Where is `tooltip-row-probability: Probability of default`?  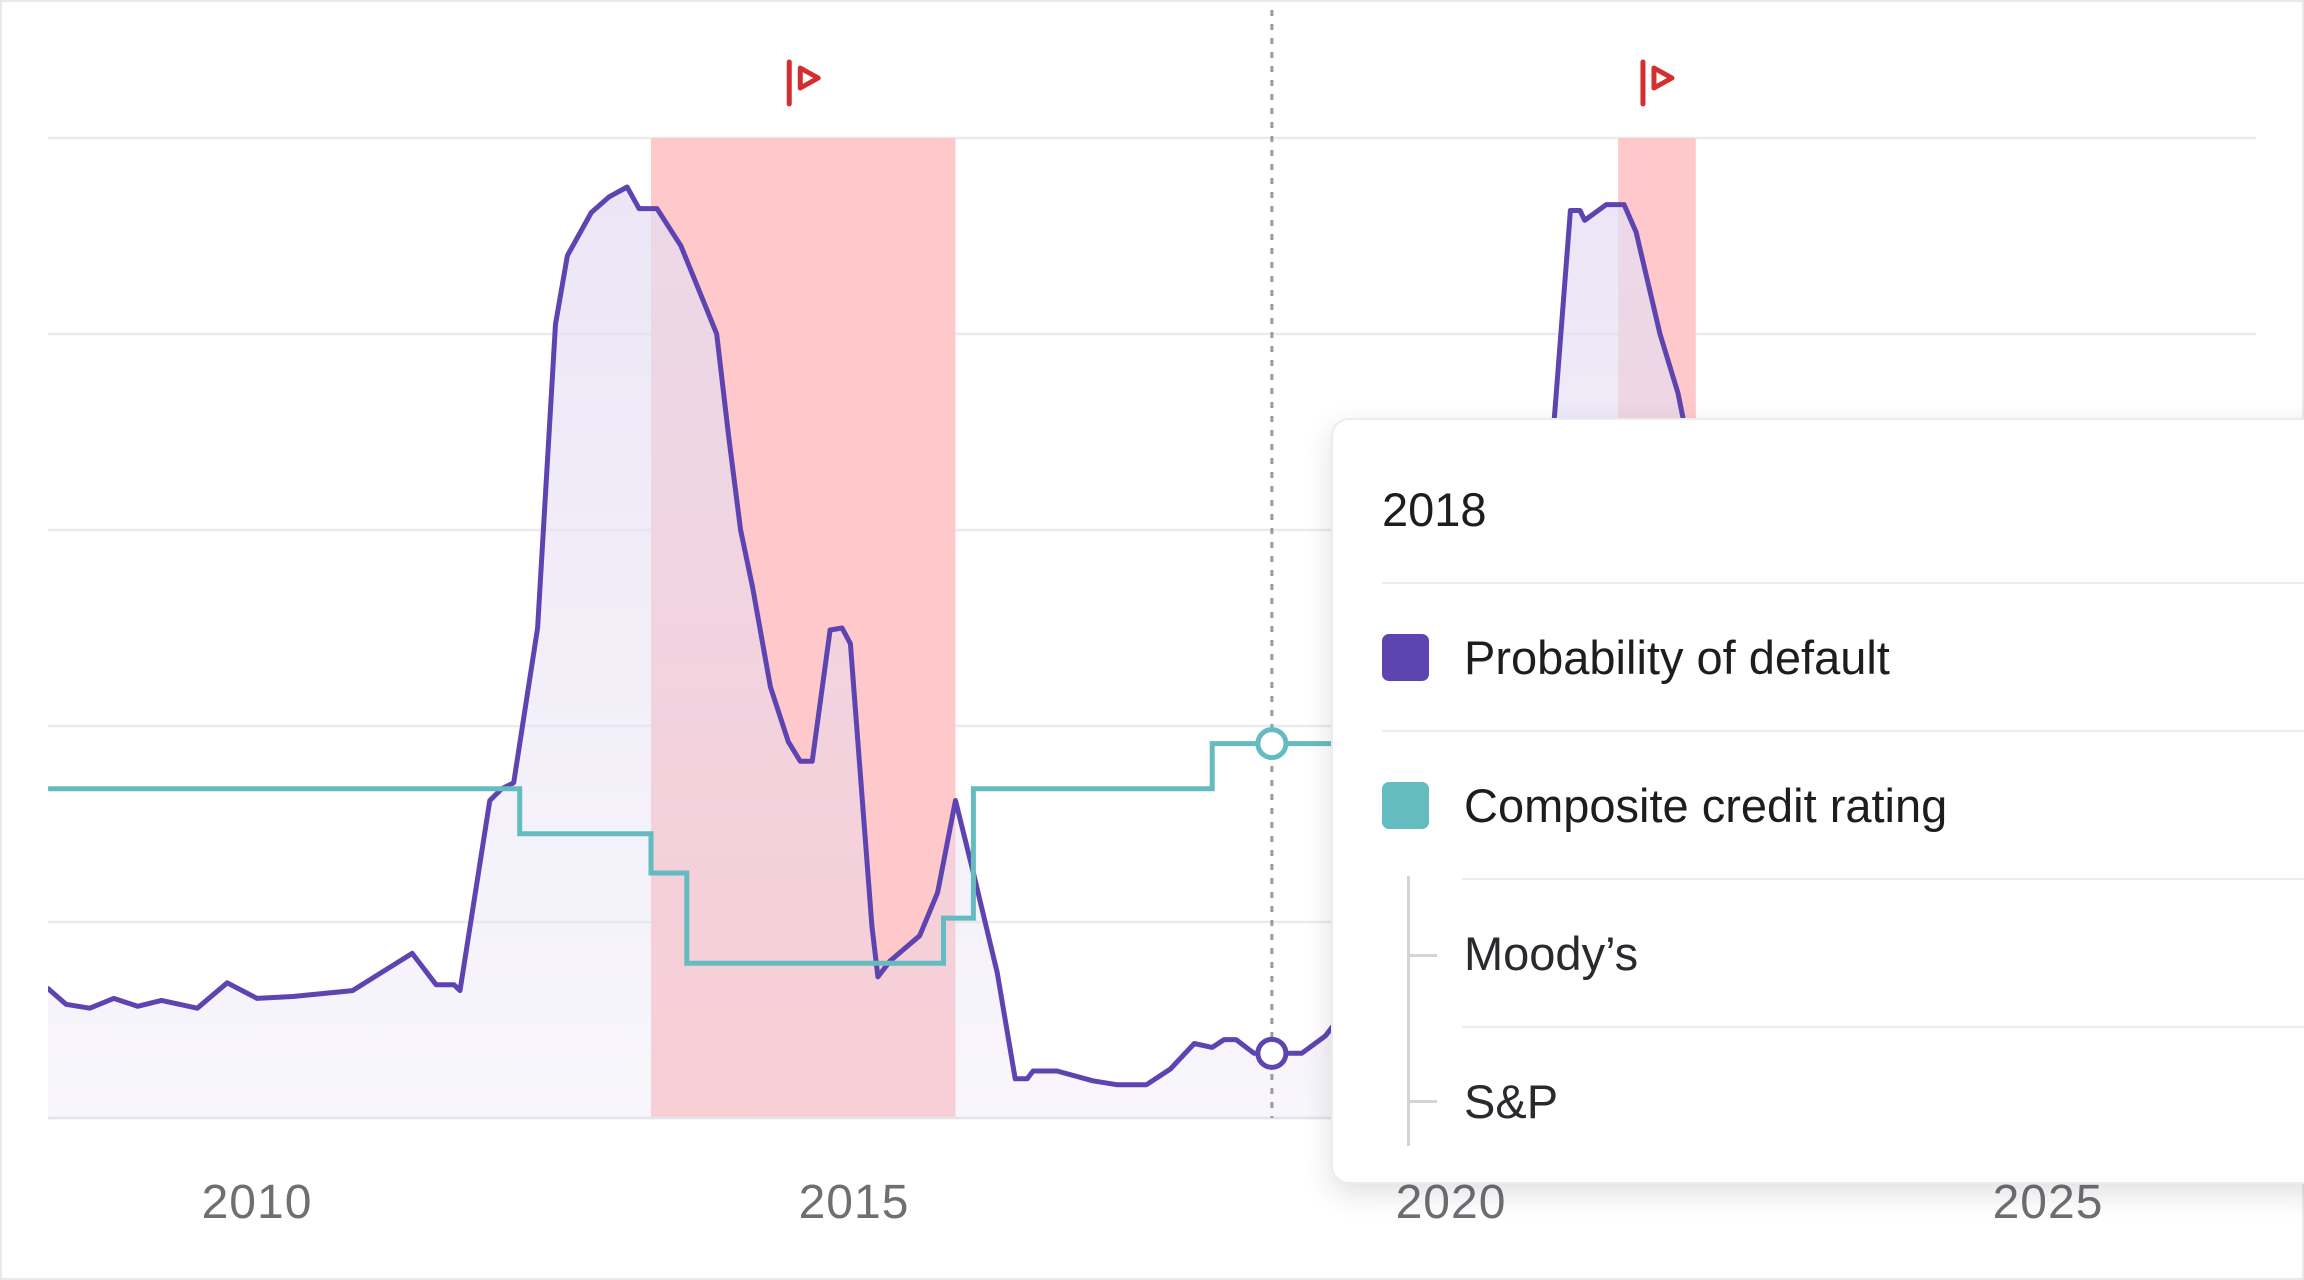 tooltip-row-probability: Probability of default is located at coordinates (1843, 656).